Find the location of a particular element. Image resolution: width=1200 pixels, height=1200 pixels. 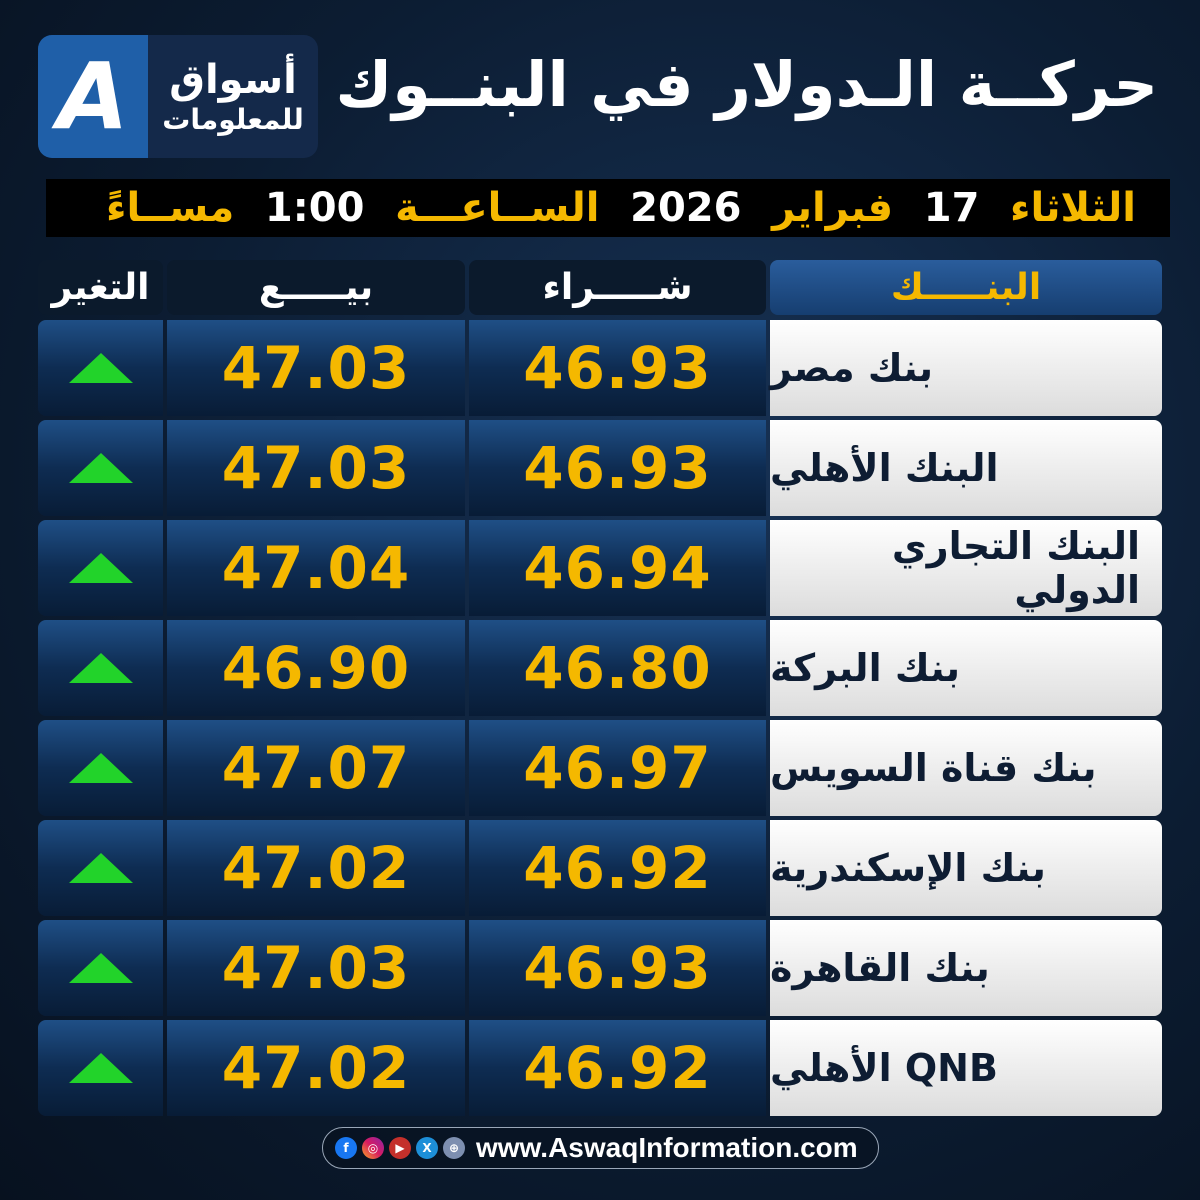

table-row: 47.03 46.93 بنك مصر is located at coordinates (600, 368).